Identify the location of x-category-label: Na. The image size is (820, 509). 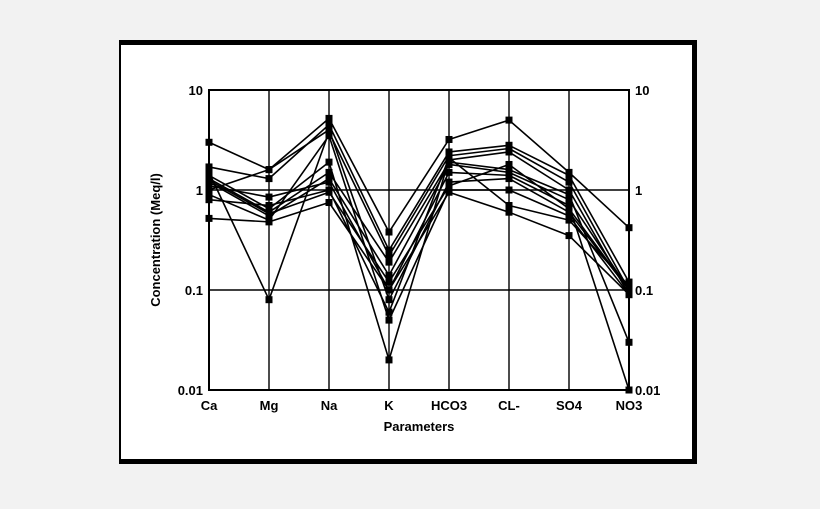
(329, 405).